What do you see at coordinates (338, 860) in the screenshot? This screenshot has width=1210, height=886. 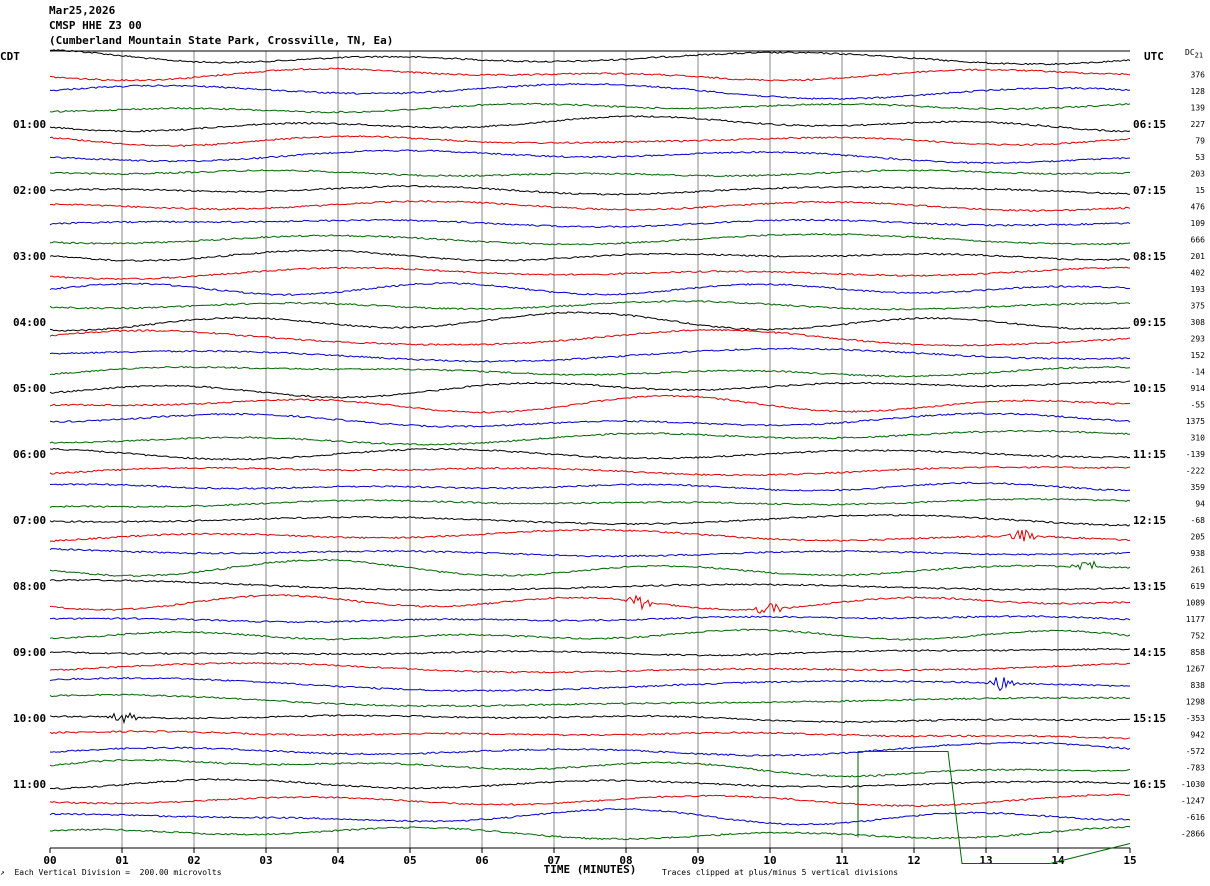 I see `x-tick-label: 04` at bounding box center [338, 860].